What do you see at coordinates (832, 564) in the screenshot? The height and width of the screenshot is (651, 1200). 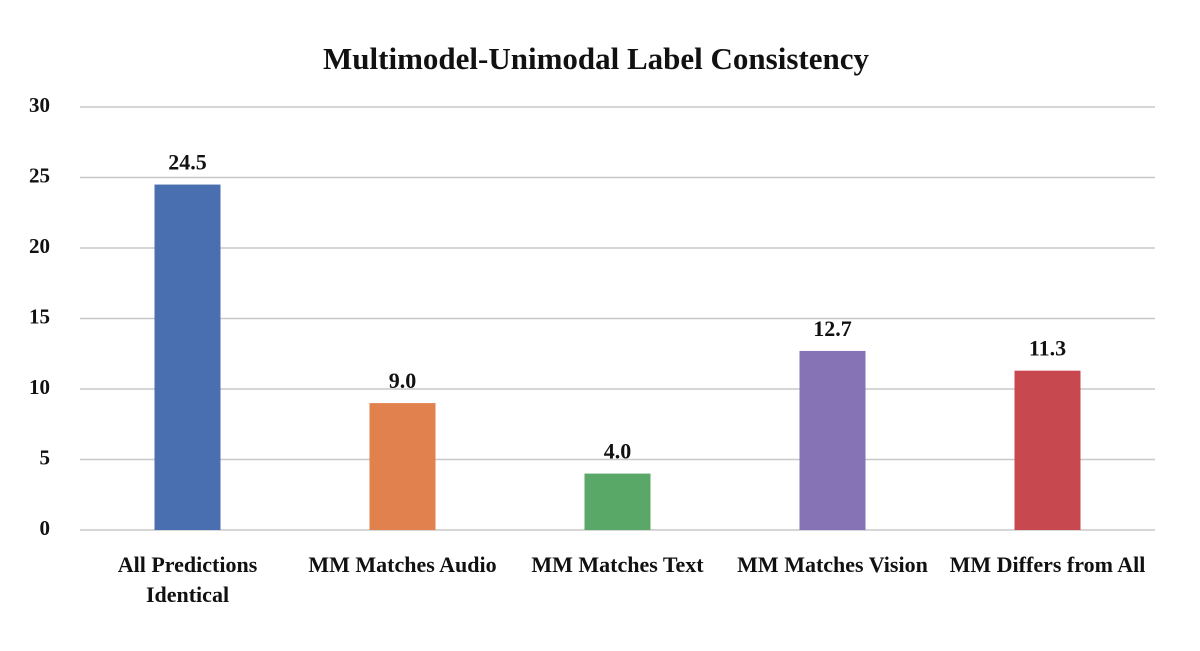 I see `x-tick-label: MM Matches Vision` at bounding box center [832, 564].